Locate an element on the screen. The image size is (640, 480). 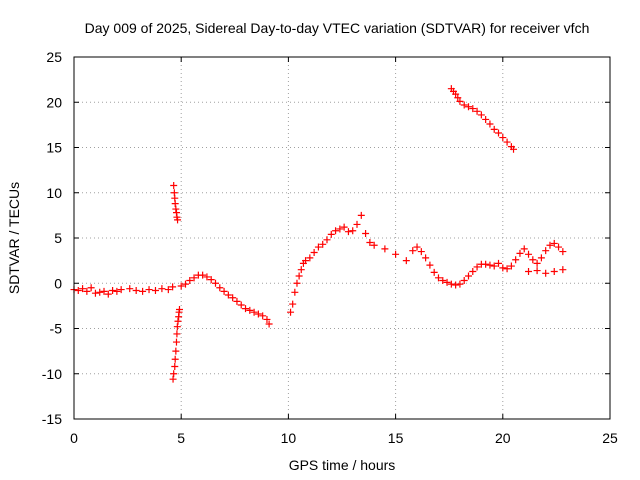
x-tick-label: 5 is located at coordinates (181, 438).